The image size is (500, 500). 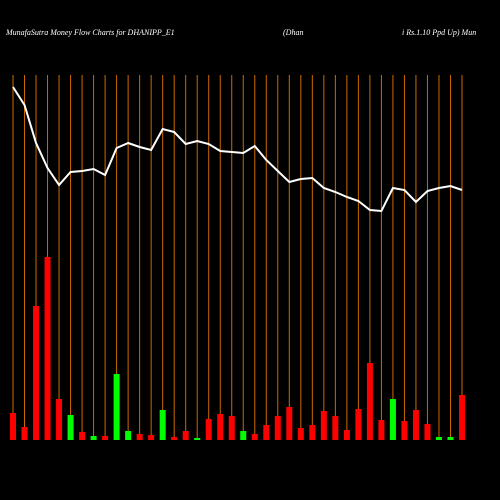 What do you see at coordinates (293, 32) in the screenshot?
I see `chart-subtitle: (Dhan` at bounding box center [293, 32].